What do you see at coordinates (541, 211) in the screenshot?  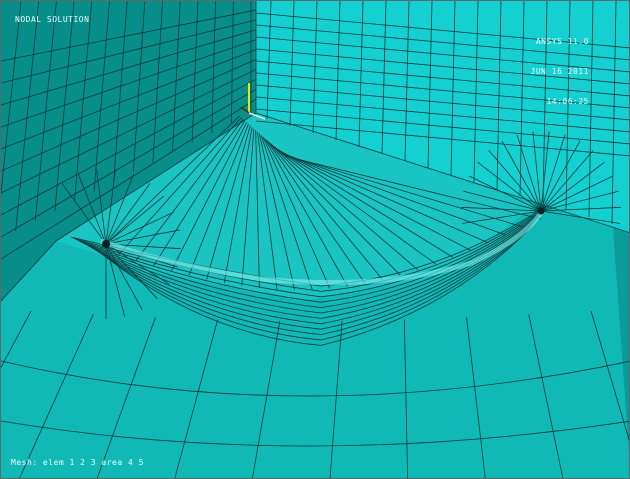 I see `crack-tip-right` at bounding box center [541, 211].